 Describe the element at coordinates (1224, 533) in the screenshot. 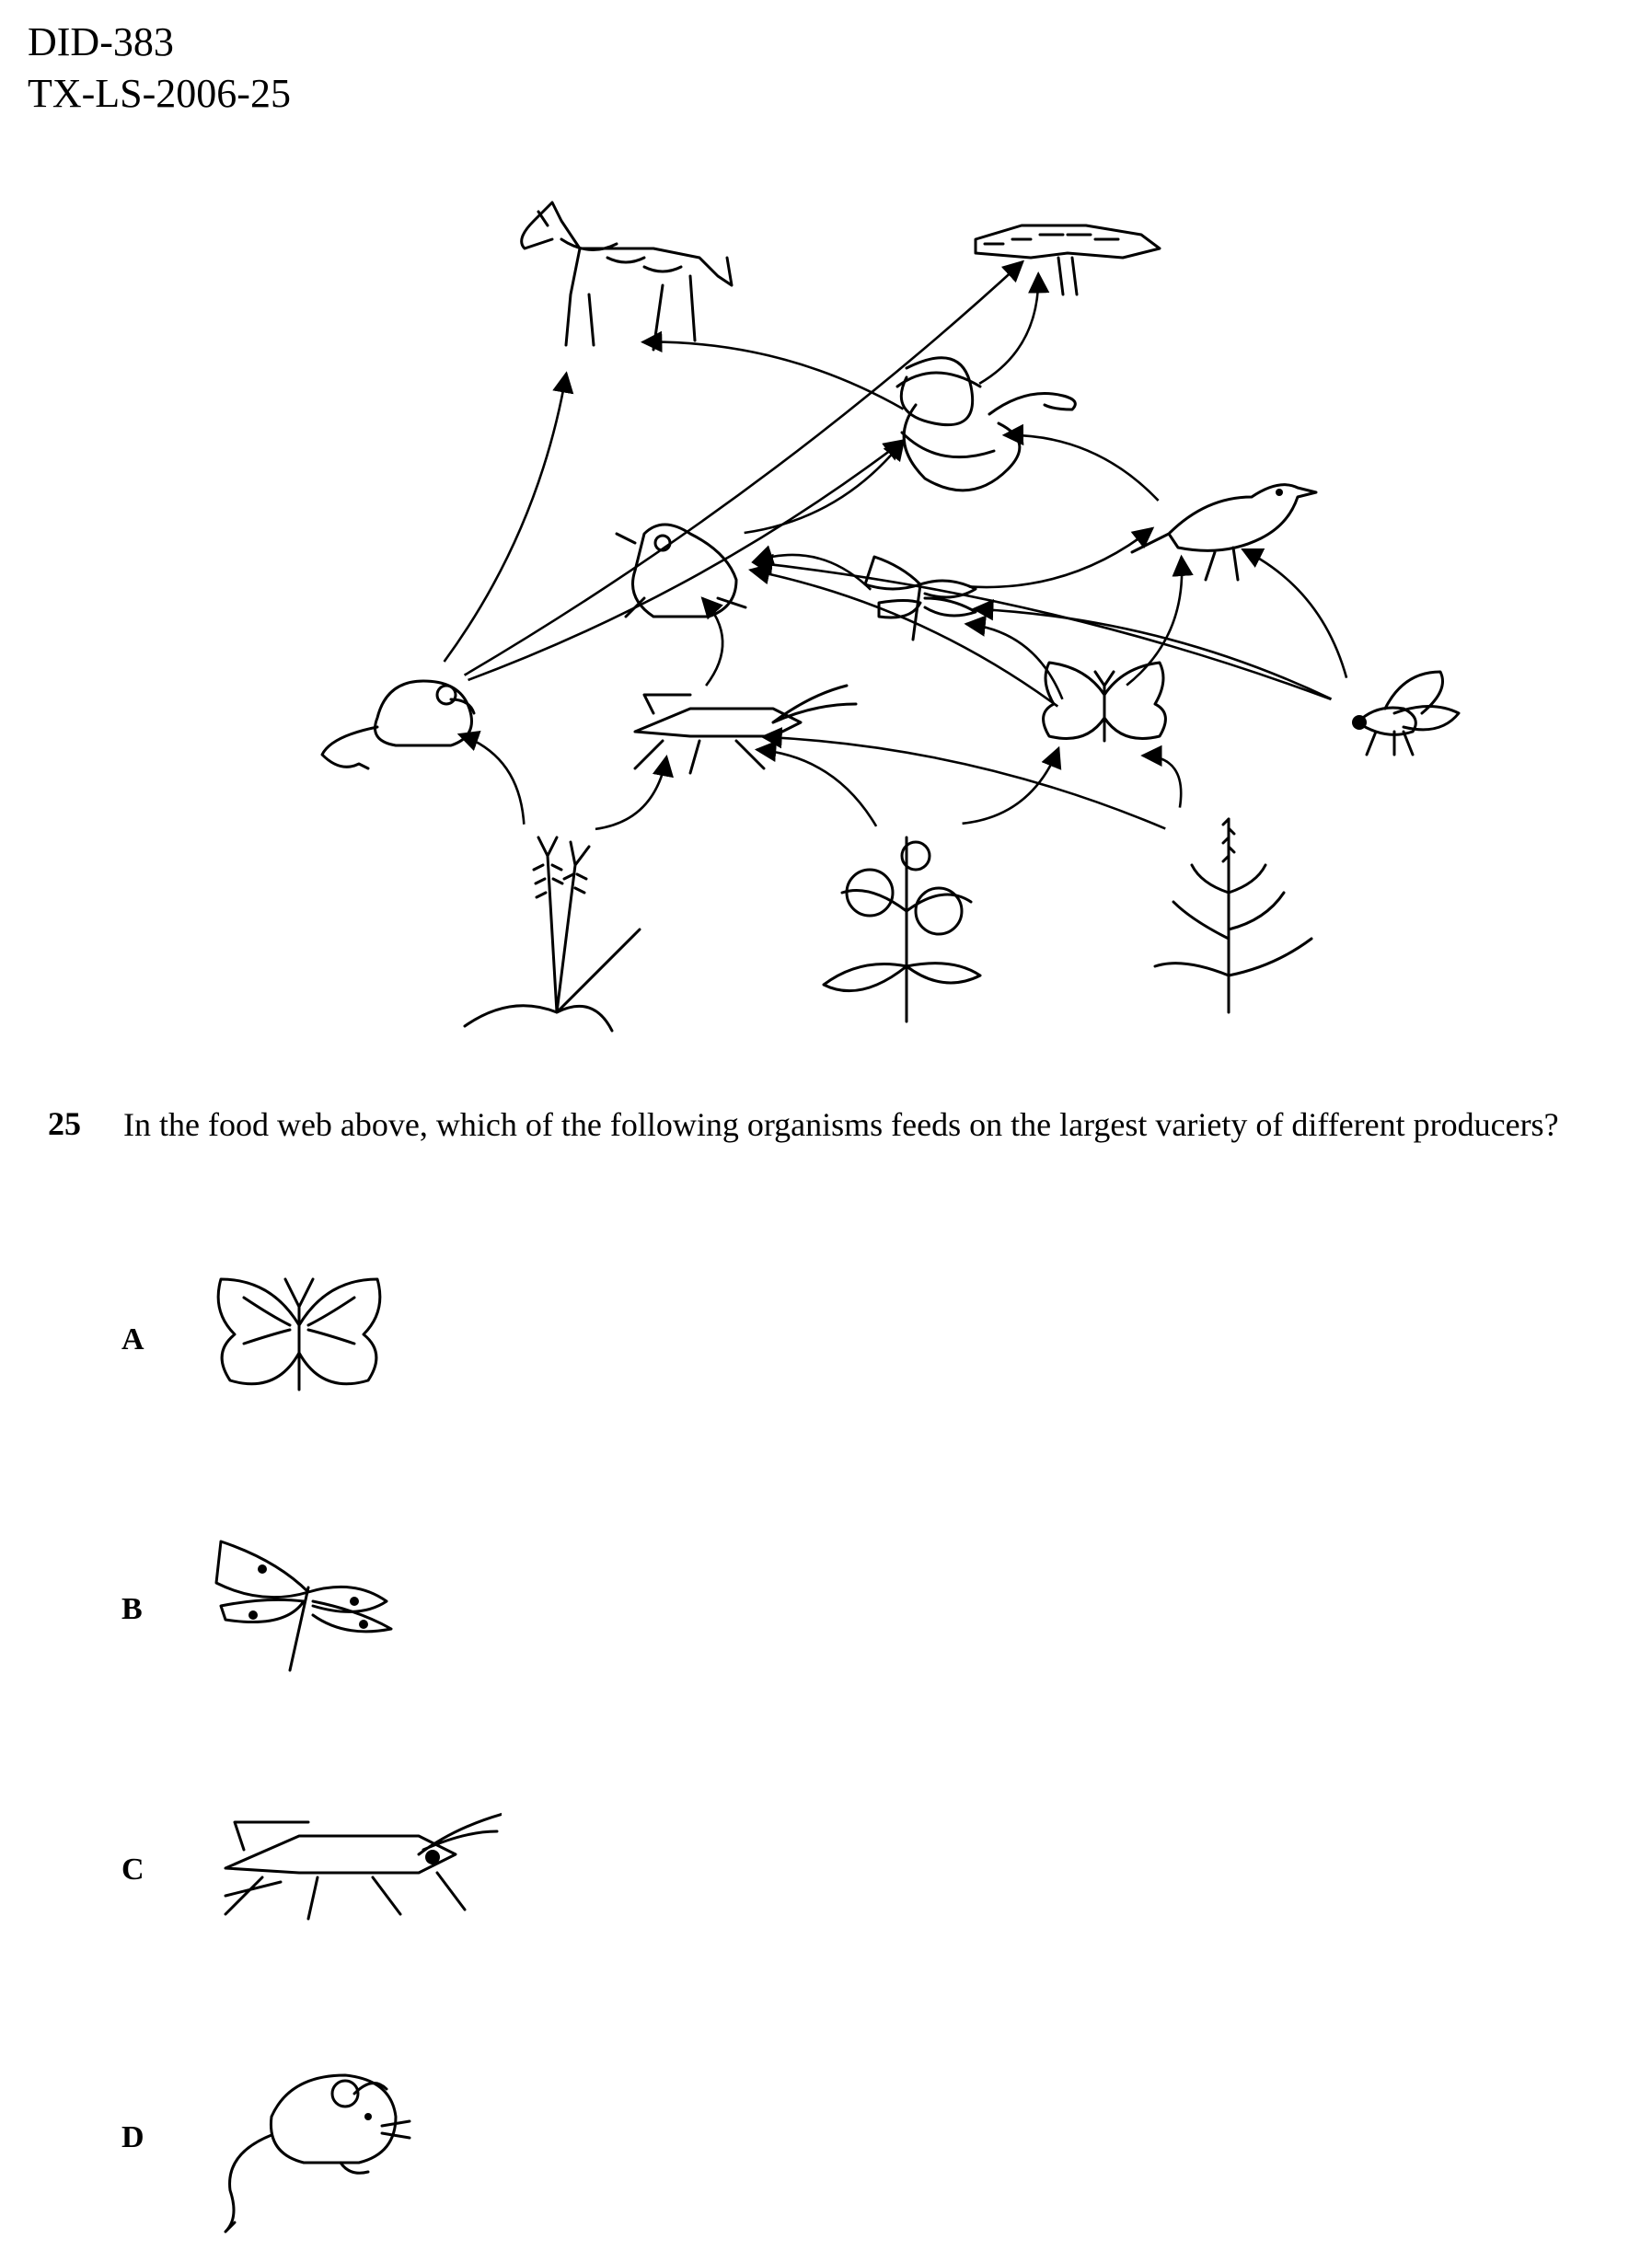

I see `bird-icon` at that location.